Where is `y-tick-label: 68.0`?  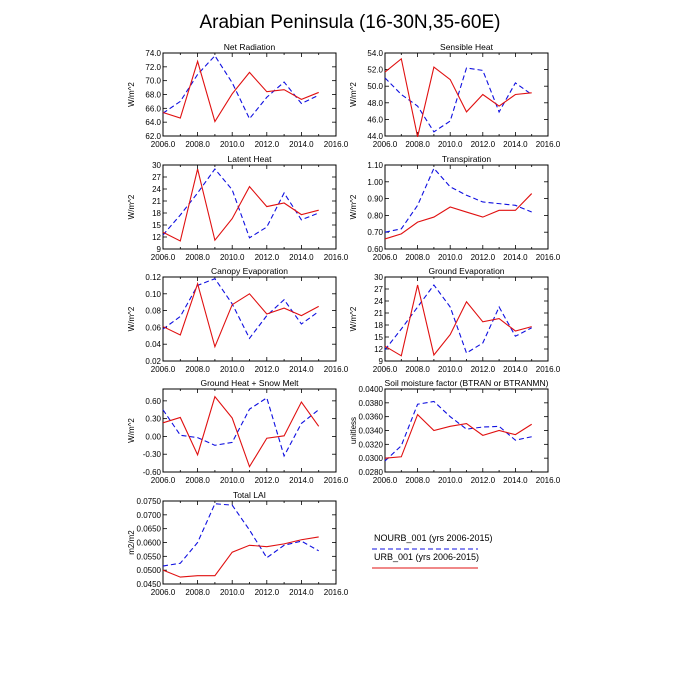 y-tick-label: 68.0 is located at coordinates (153, 95).